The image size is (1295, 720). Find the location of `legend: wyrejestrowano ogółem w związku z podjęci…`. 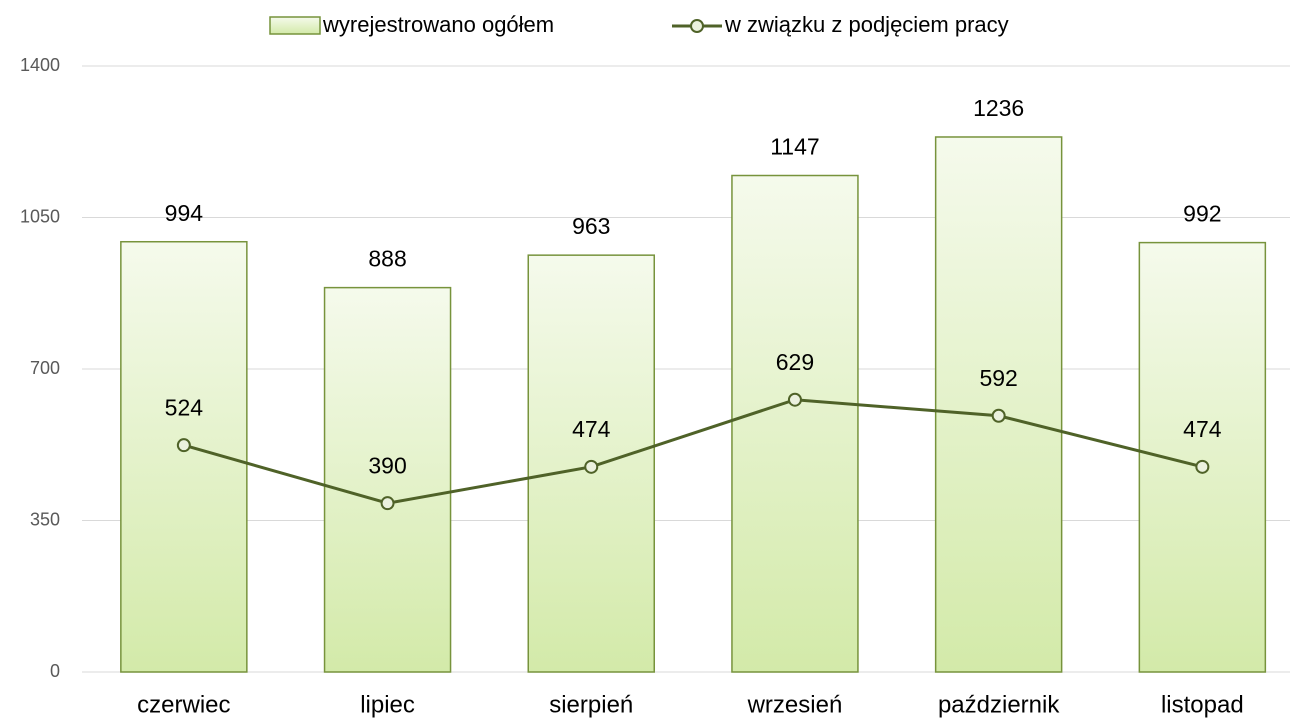

legend: wyrejestrowano ogółem w związku z podjęci… is located at coordinates (639, 24).